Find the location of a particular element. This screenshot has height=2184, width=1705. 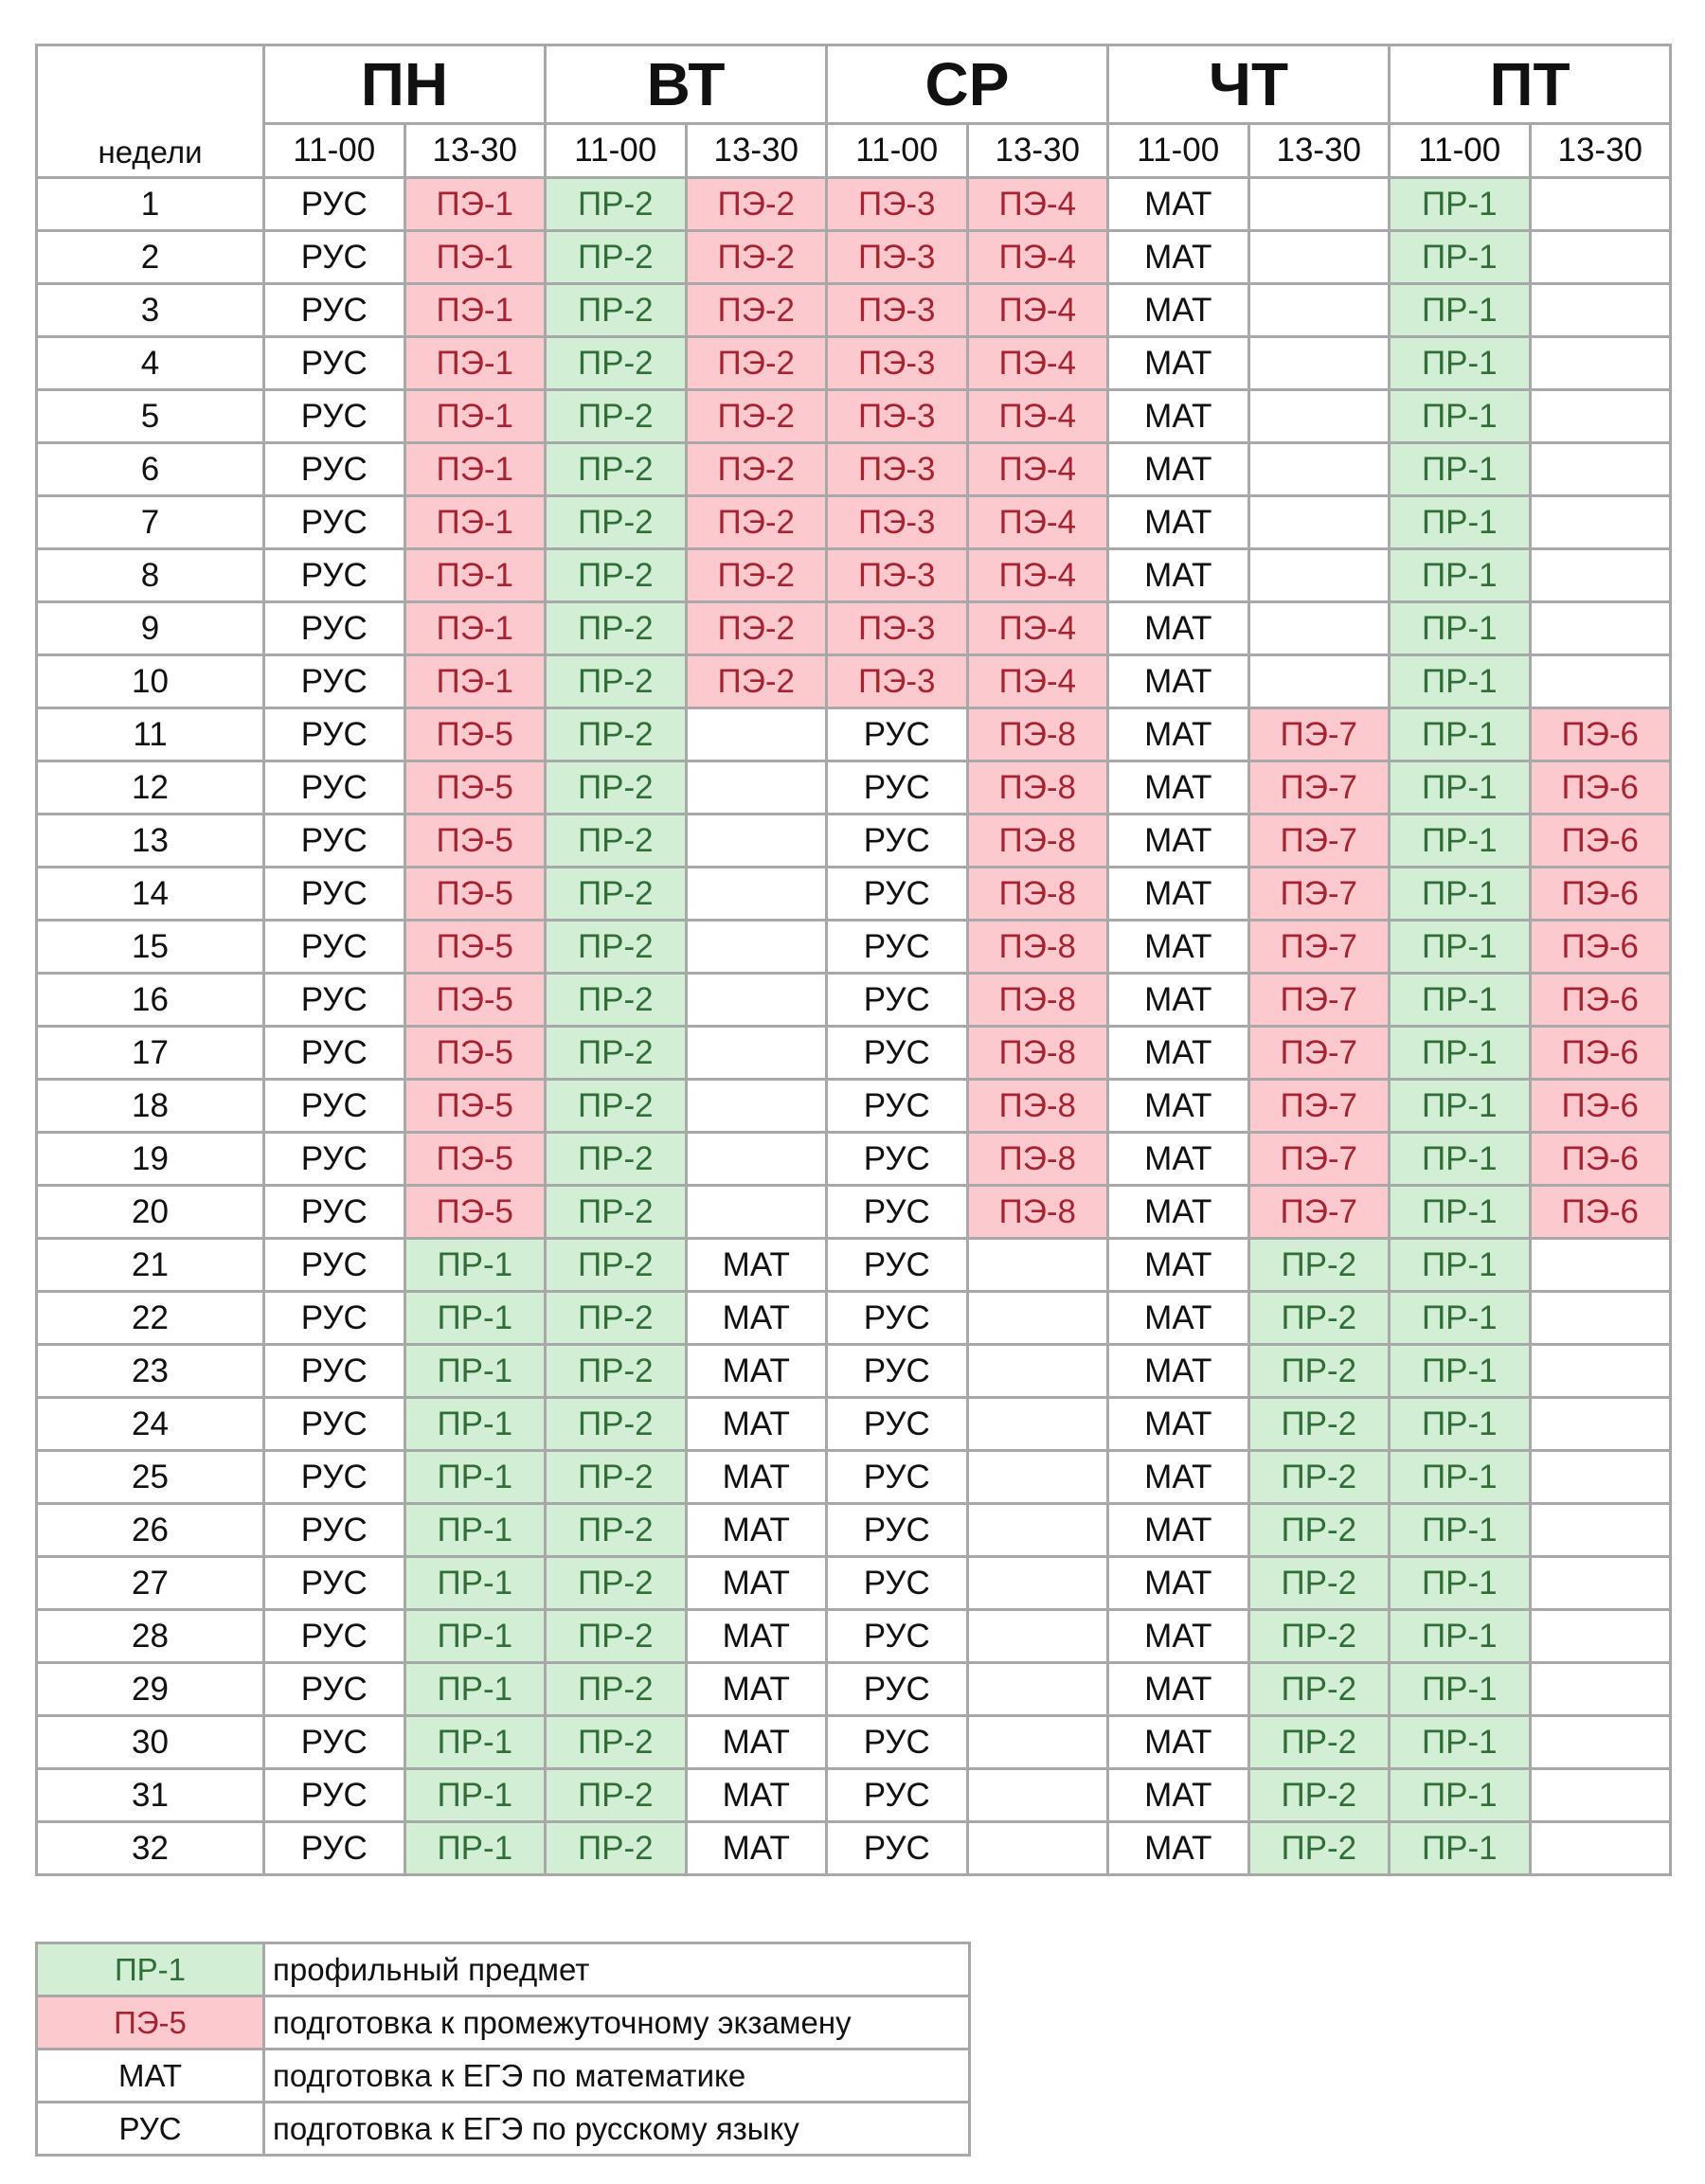

week-number: 10 is located at coordinates (150, 681).